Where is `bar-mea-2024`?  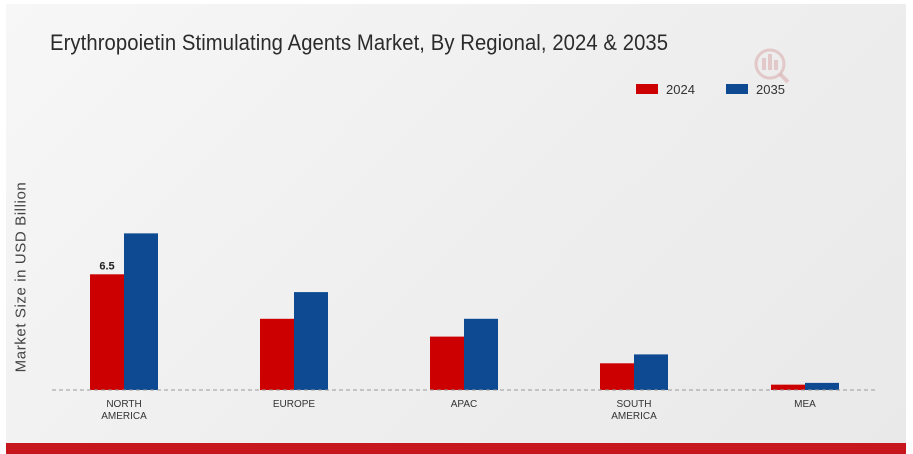 bar-mea-2024 is located at coordinates (788, 387).